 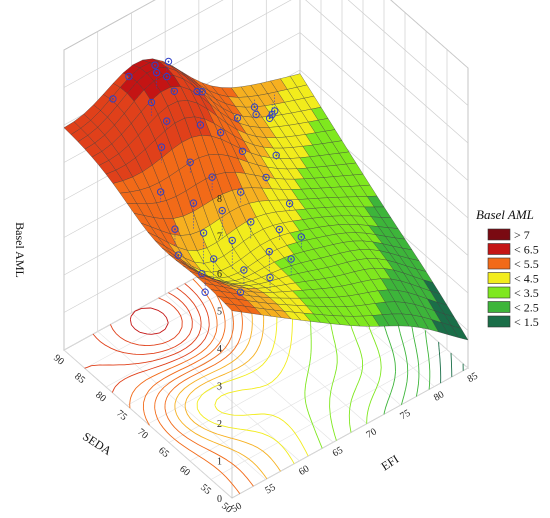 What do you see at coordinates (58, 360) in the screenshot?
I see `y-tick-label: 90` at bounding box center [58, 360].